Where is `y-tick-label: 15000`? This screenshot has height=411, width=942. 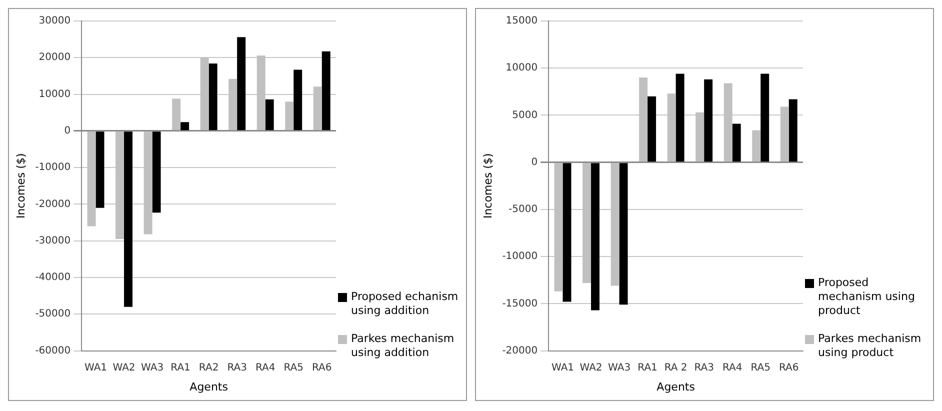
y-tick-label: 15000 is located at coordinates (522, 21).